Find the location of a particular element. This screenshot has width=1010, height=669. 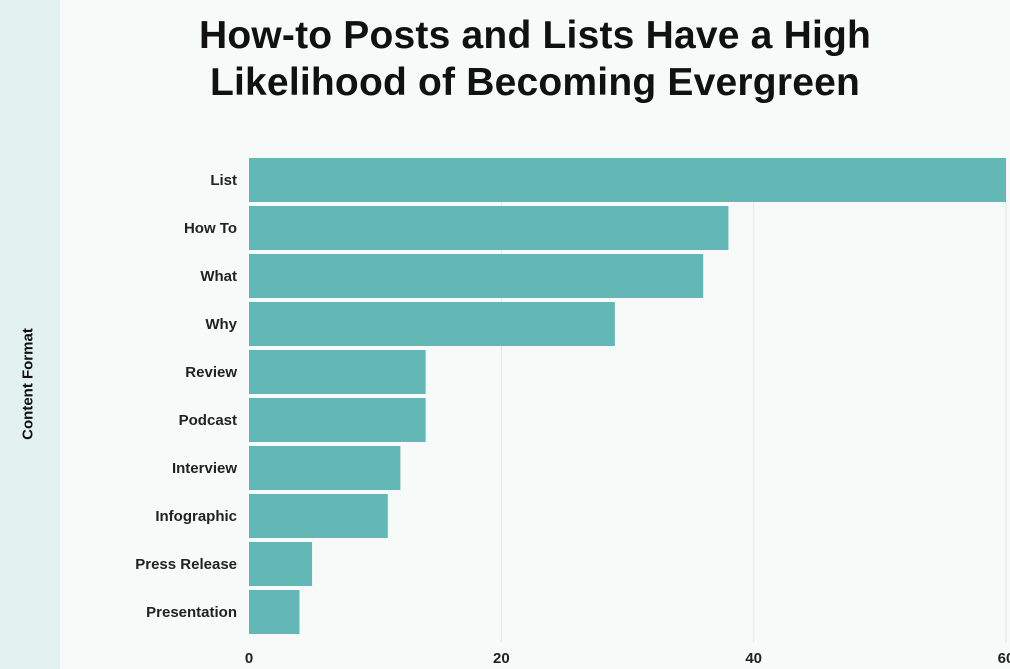

category-label-5: Podcast is located at coordinates (208, 420).